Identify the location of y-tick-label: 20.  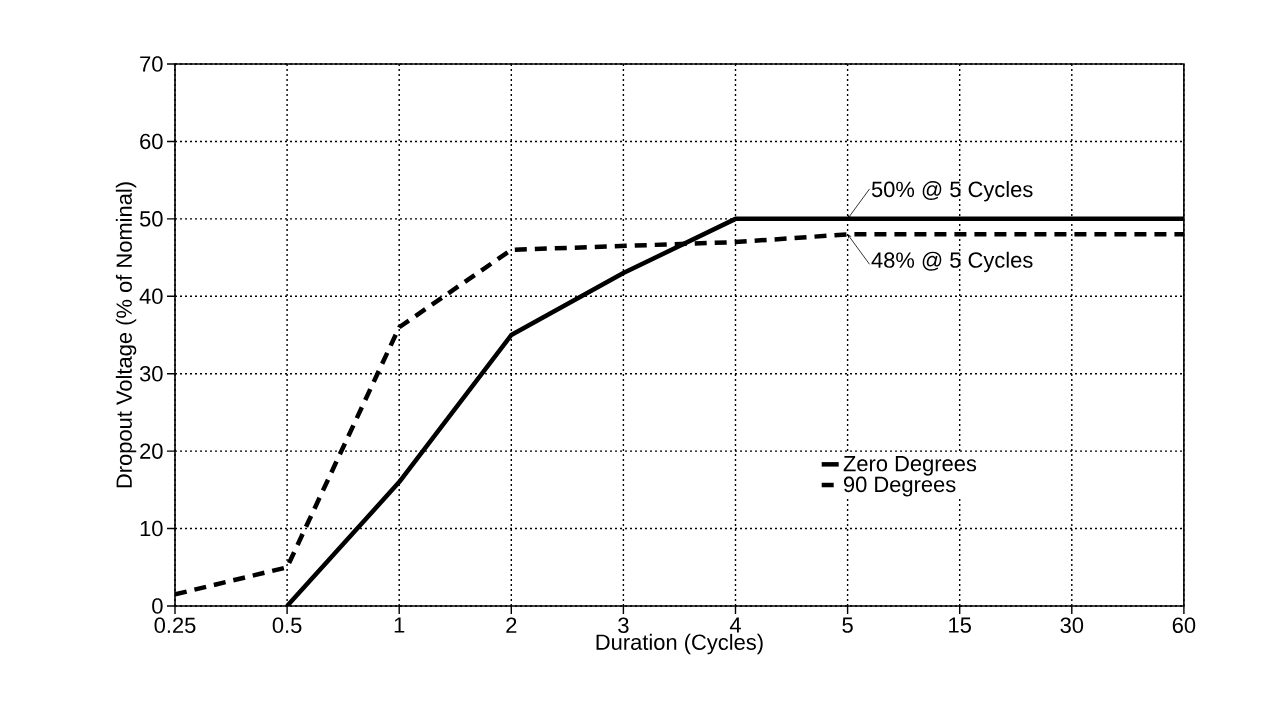
(151, 451).